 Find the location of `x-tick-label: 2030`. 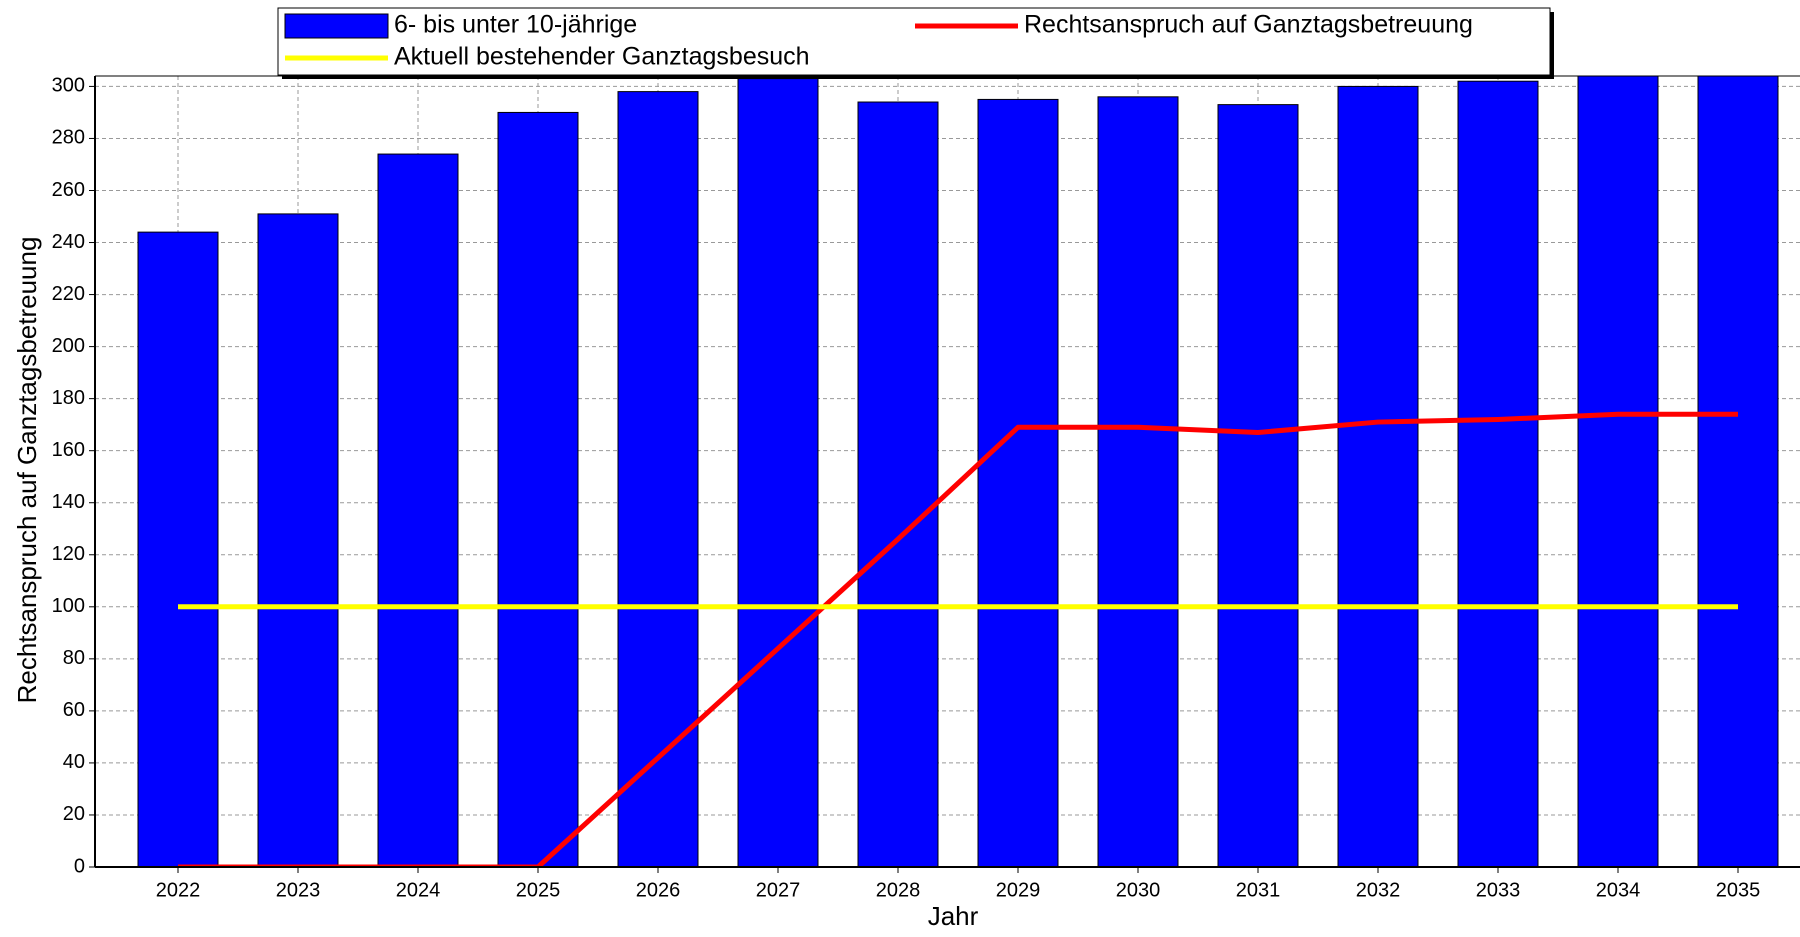

x-tick-label: 2030 is located at coordinates (1138, 890).